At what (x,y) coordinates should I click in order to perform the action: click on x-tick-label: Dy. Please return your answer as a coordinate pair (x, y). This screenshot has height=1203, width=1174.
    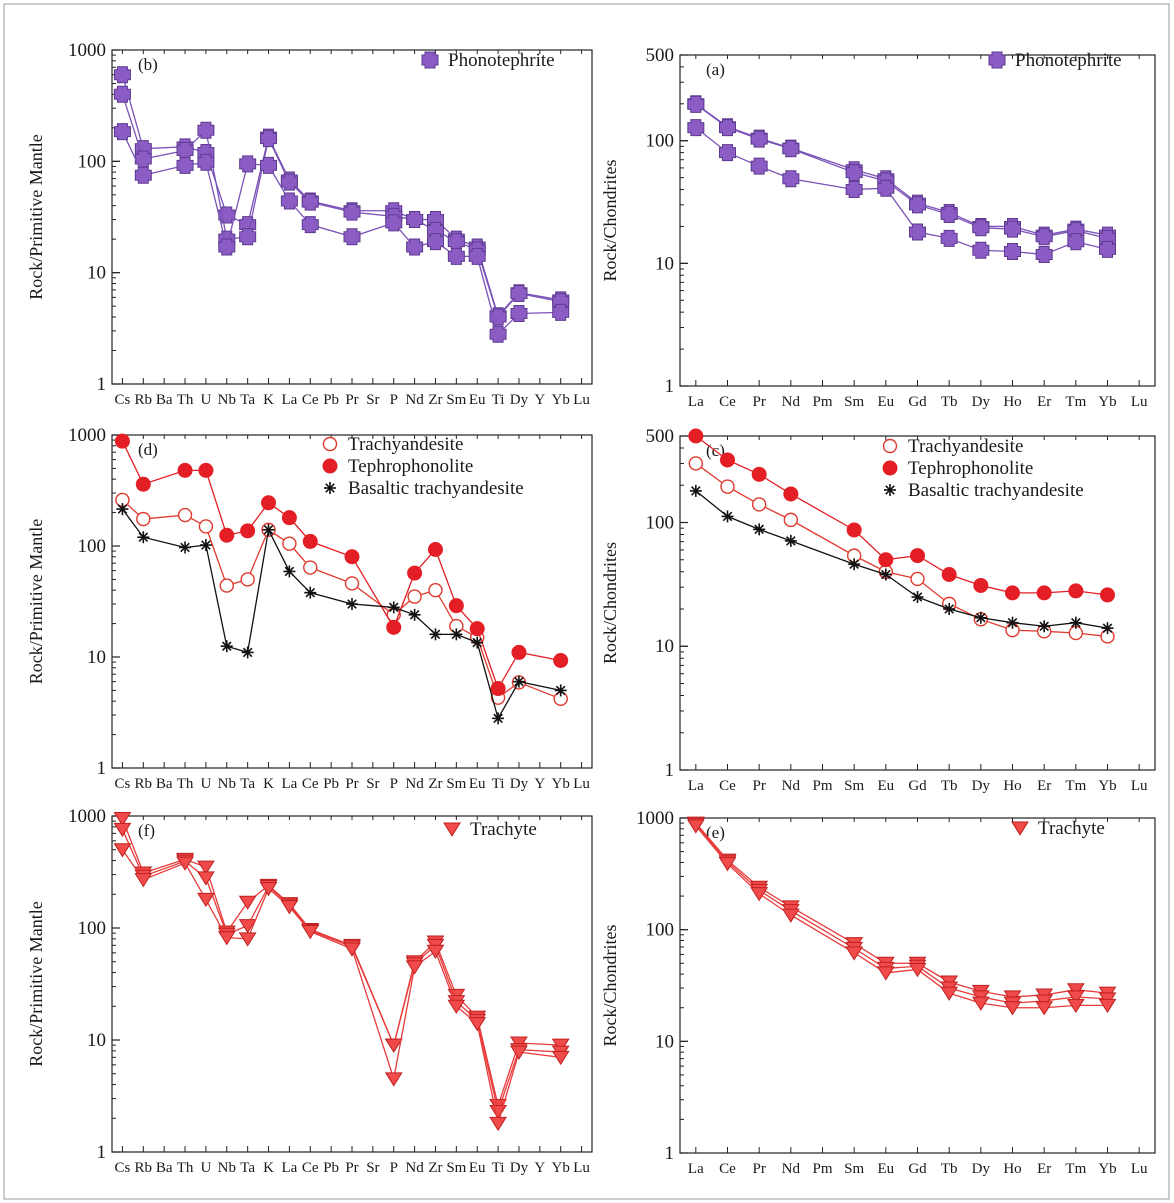
    Looking at the image, I should click on (519, 1168).